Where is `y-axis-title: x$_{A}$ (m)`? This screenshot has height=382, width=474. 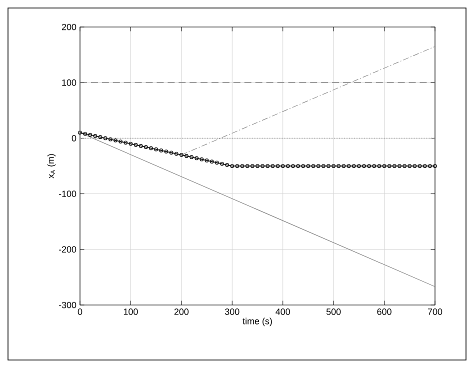
y-axis-title: x$_{A}$ (m) is located at coordinates (51, 166).